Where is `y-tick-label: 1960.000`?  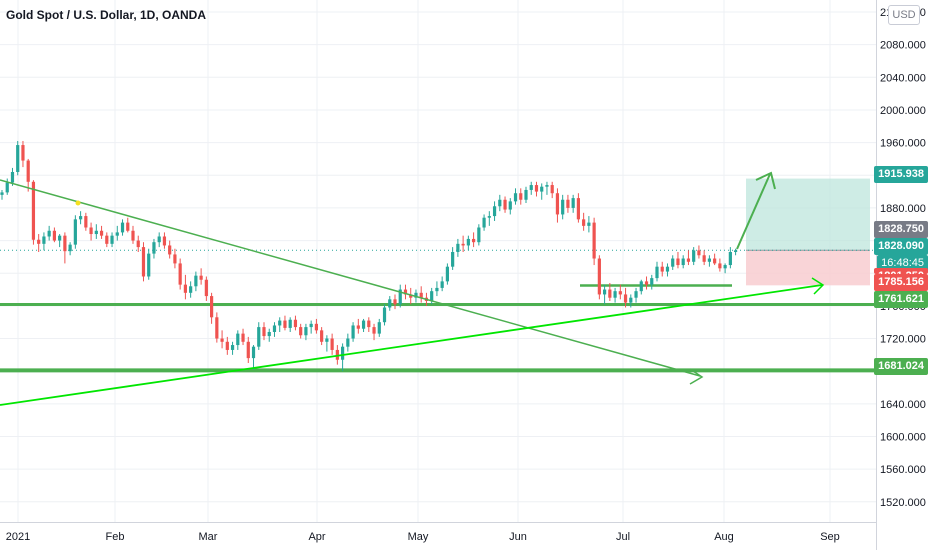
y-tick-label: 1960.000 is located at coordinates (903, 144).